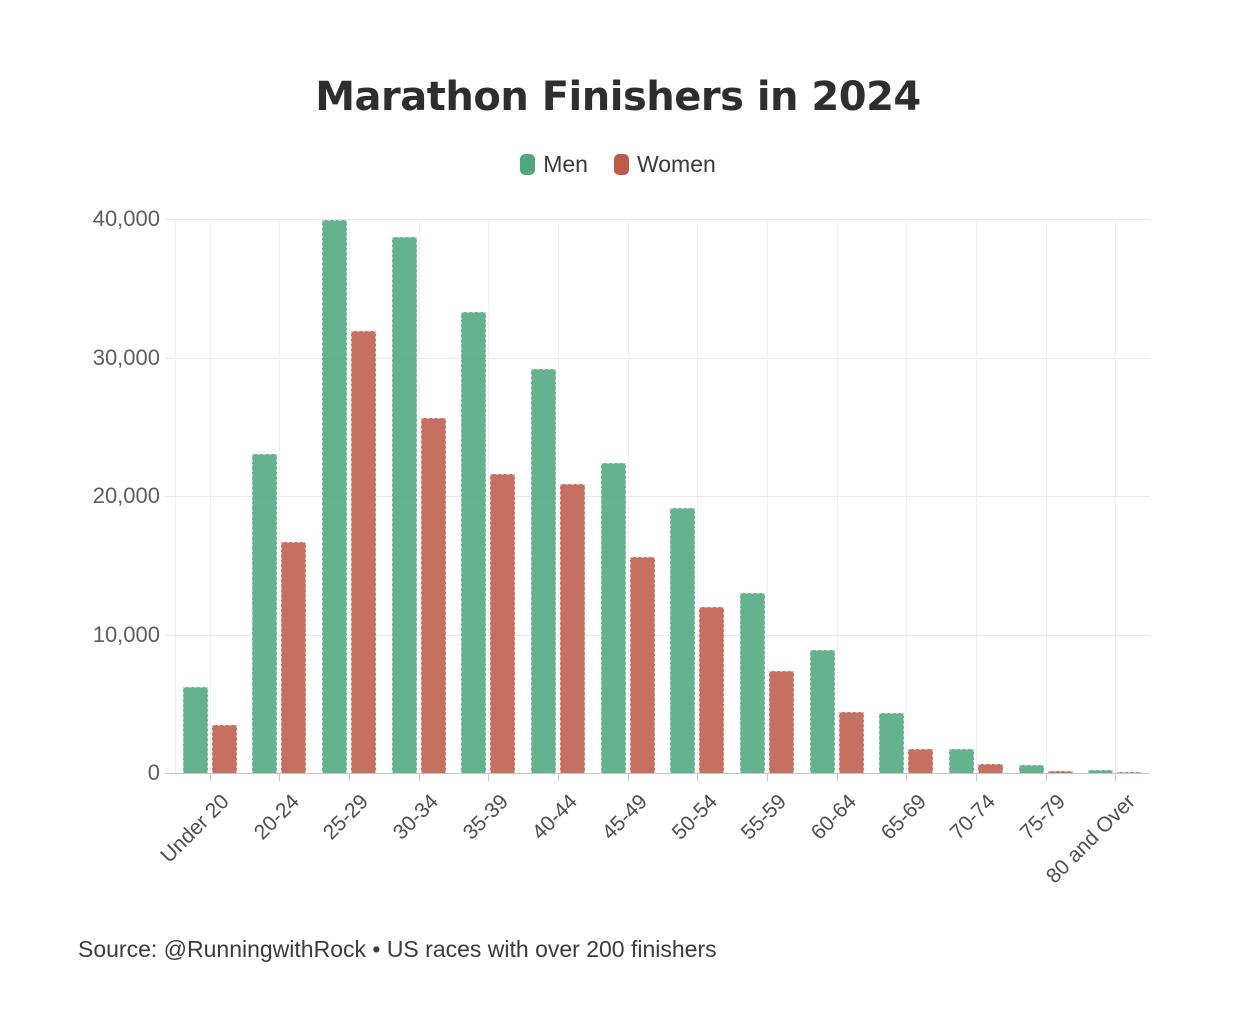 This screenshot has height=1024, width=1236. I want to click on legend-item-men: Men, so click(554, 164).